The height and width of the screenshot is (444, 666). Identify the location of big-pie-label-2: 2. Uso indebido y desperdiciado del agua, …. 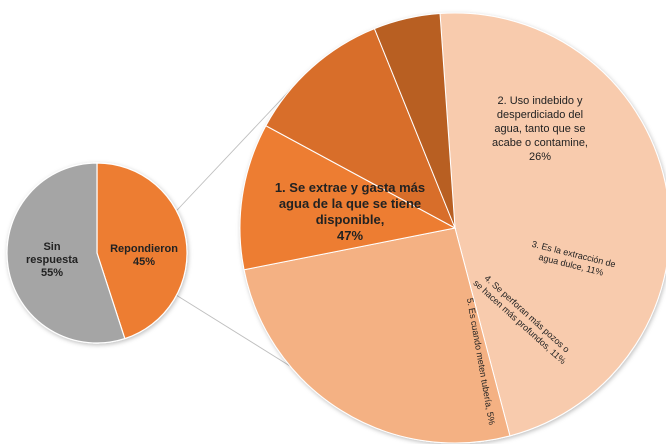
(540, 129).